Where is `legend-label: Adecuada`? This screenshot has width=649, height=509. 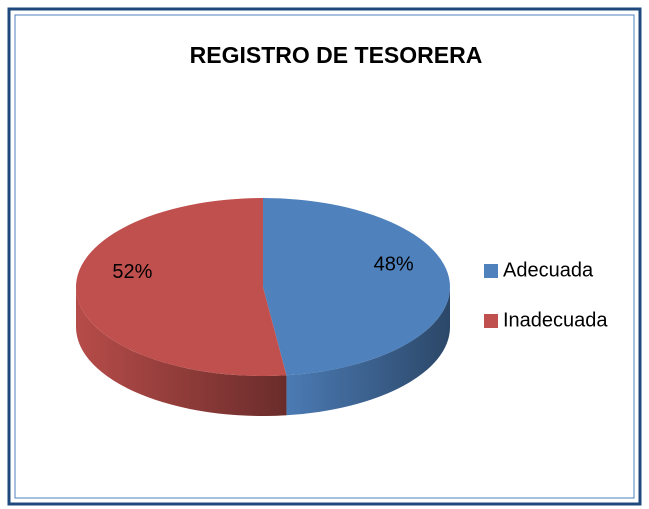
legend-label: Adecuada is located at coordinates (548, 270).